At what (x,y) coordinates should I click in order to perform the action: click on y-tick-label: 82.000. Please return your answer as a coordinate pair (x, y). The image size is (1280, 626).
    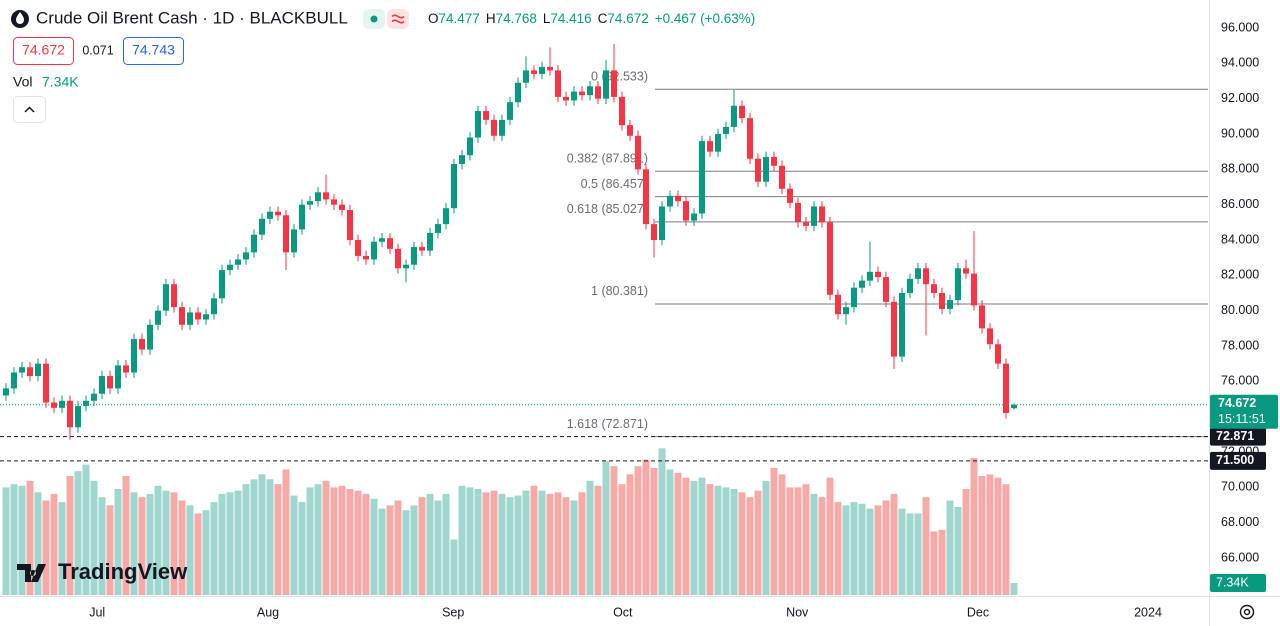
    Looking at the image, I should click on (1240, 275).